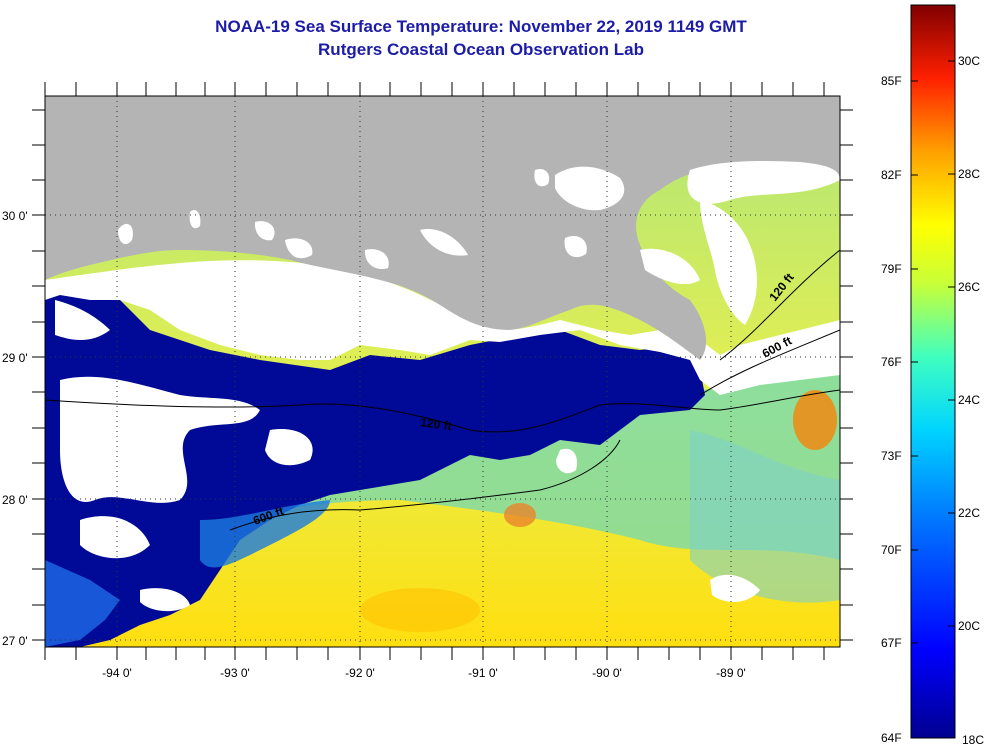  Describe the element at coordinates (160, 439) in the screenshot. I see `cloud-patch-west` at that location.